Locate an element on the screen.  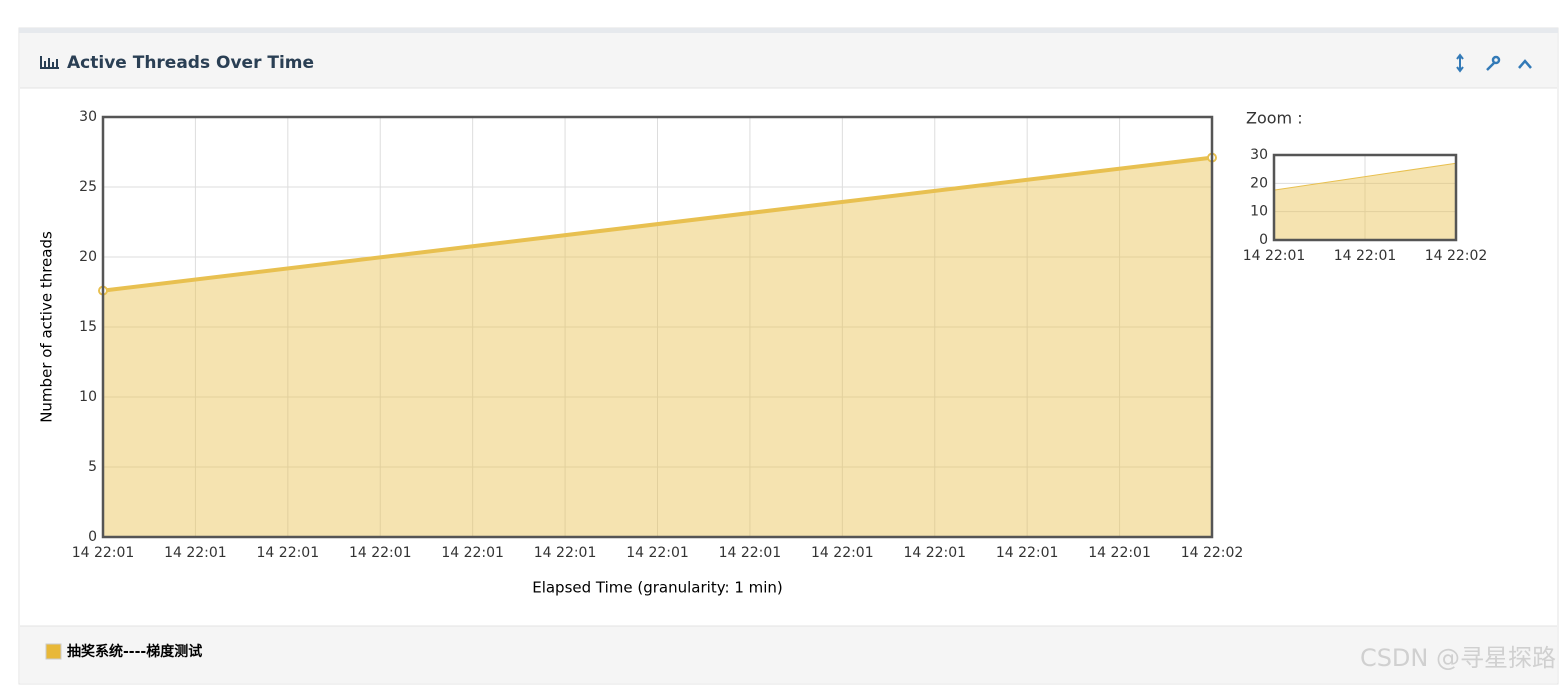
resize-button is located at coordinates (1460, 63).